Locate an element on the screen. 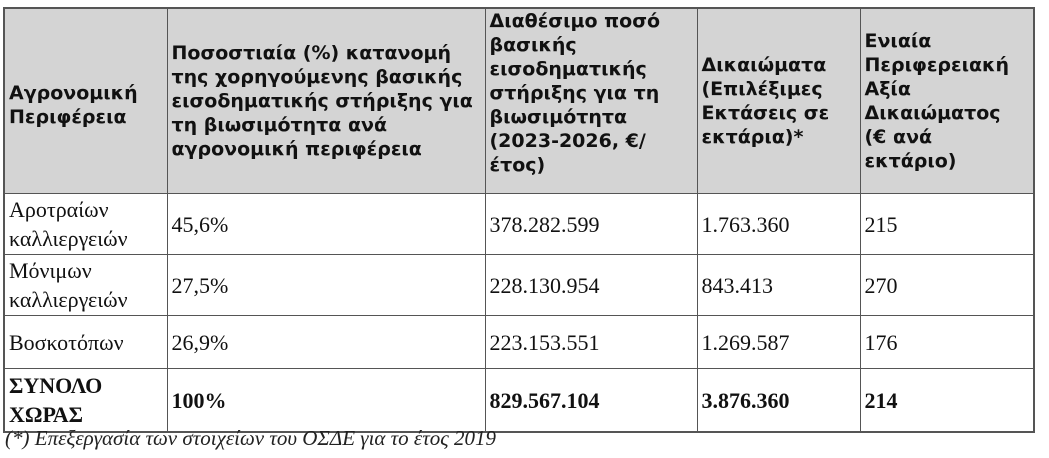  header-region: Αγρονομική Περιφέρεια is located at coordinates (85, 100).